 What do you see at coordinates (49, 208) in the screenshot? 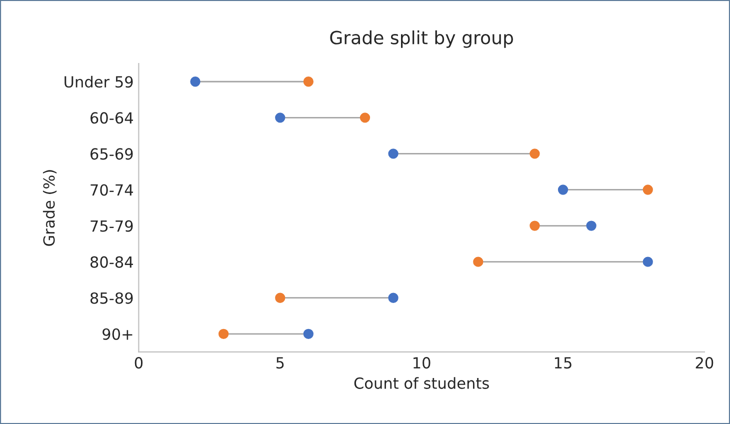
I see `y-axis-title: Grade (%)` at bounding box center [49, 208].